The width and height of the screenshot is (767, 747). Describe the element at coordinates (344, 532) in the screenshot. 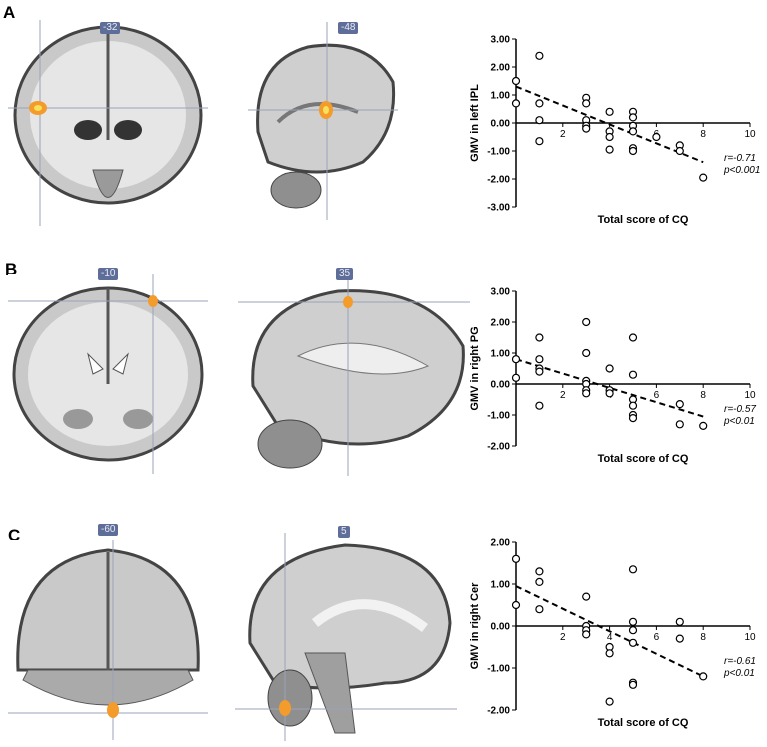

I see `sagittal-coordinate-c: 5` at that location.